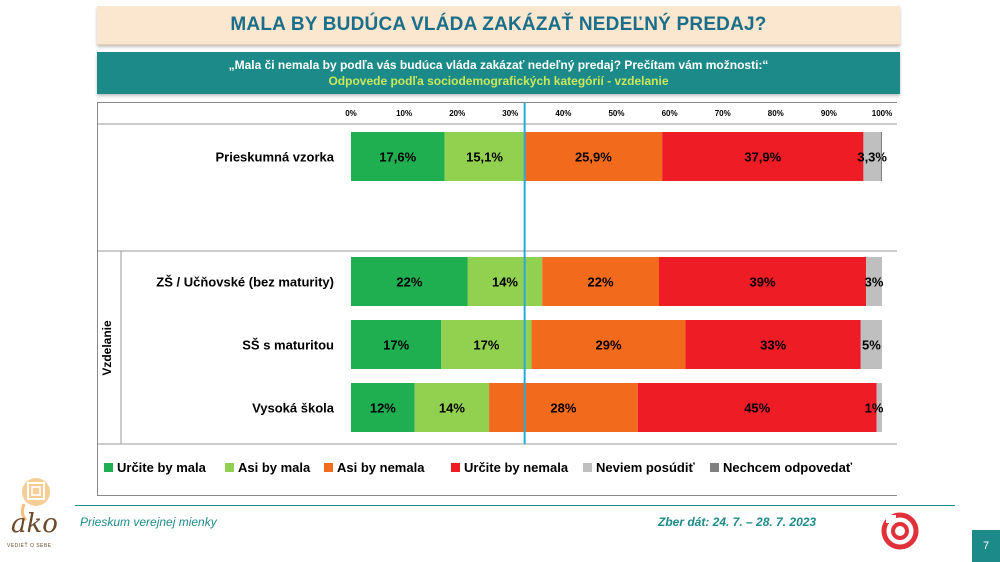 The image size is (1000, 562). I want to click on data-label: 15,1%, so click(484, 157).